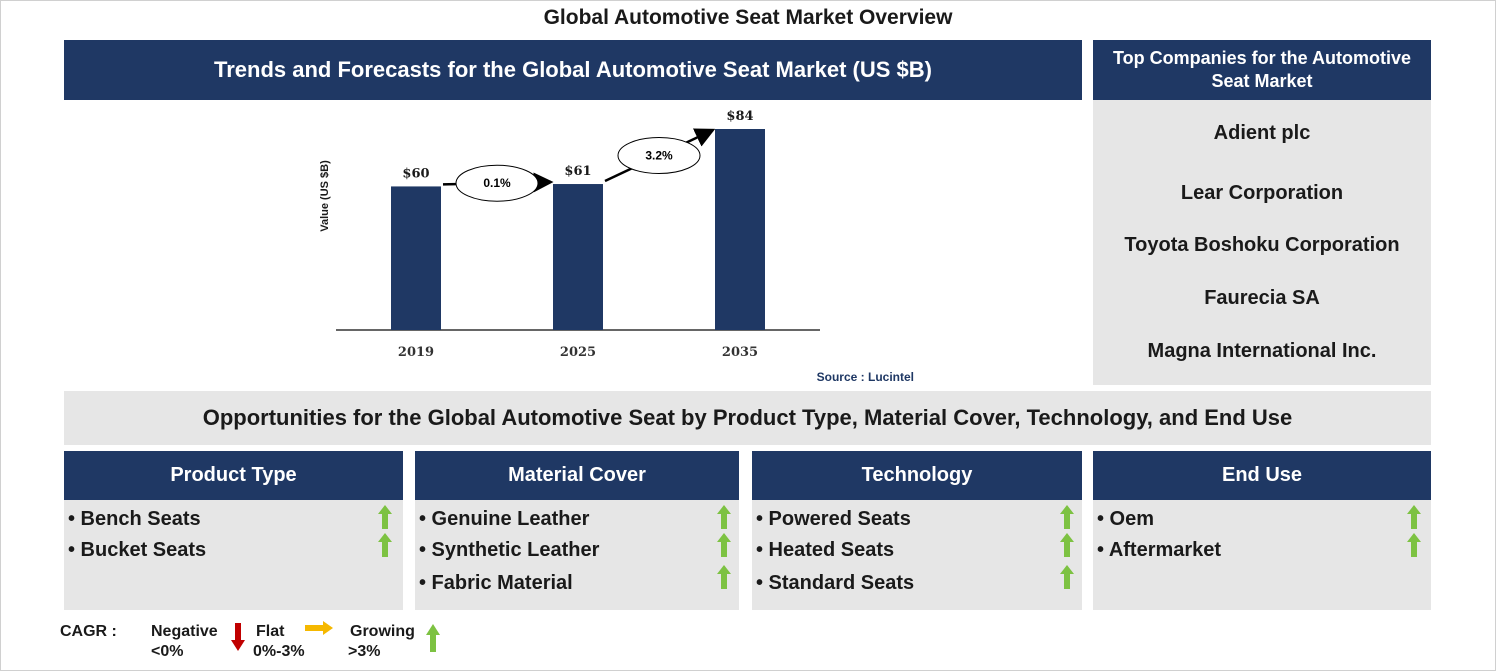 Image resolution: width=1496 pixels, height=671 pixels. What do you see at coordinates (739, 116) in the screenshot?
I see `data-label: $84` at bounding box center [739, 116].